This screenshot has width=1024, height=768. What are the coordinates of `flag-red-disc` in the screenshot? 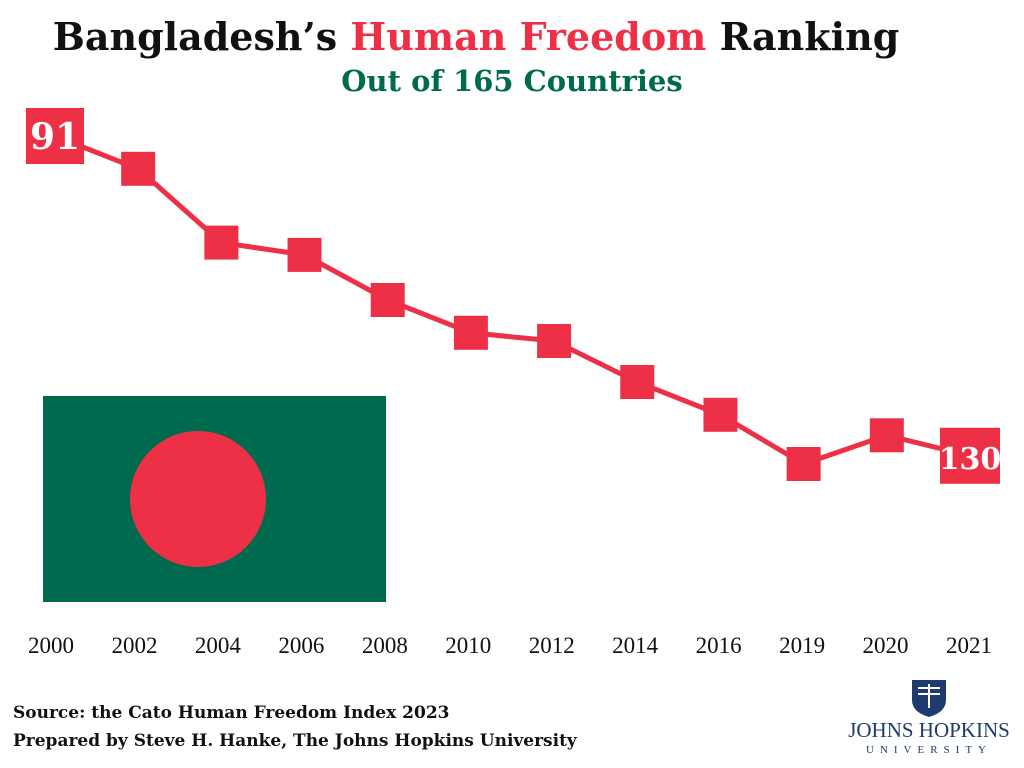 It's located at (198, 499).